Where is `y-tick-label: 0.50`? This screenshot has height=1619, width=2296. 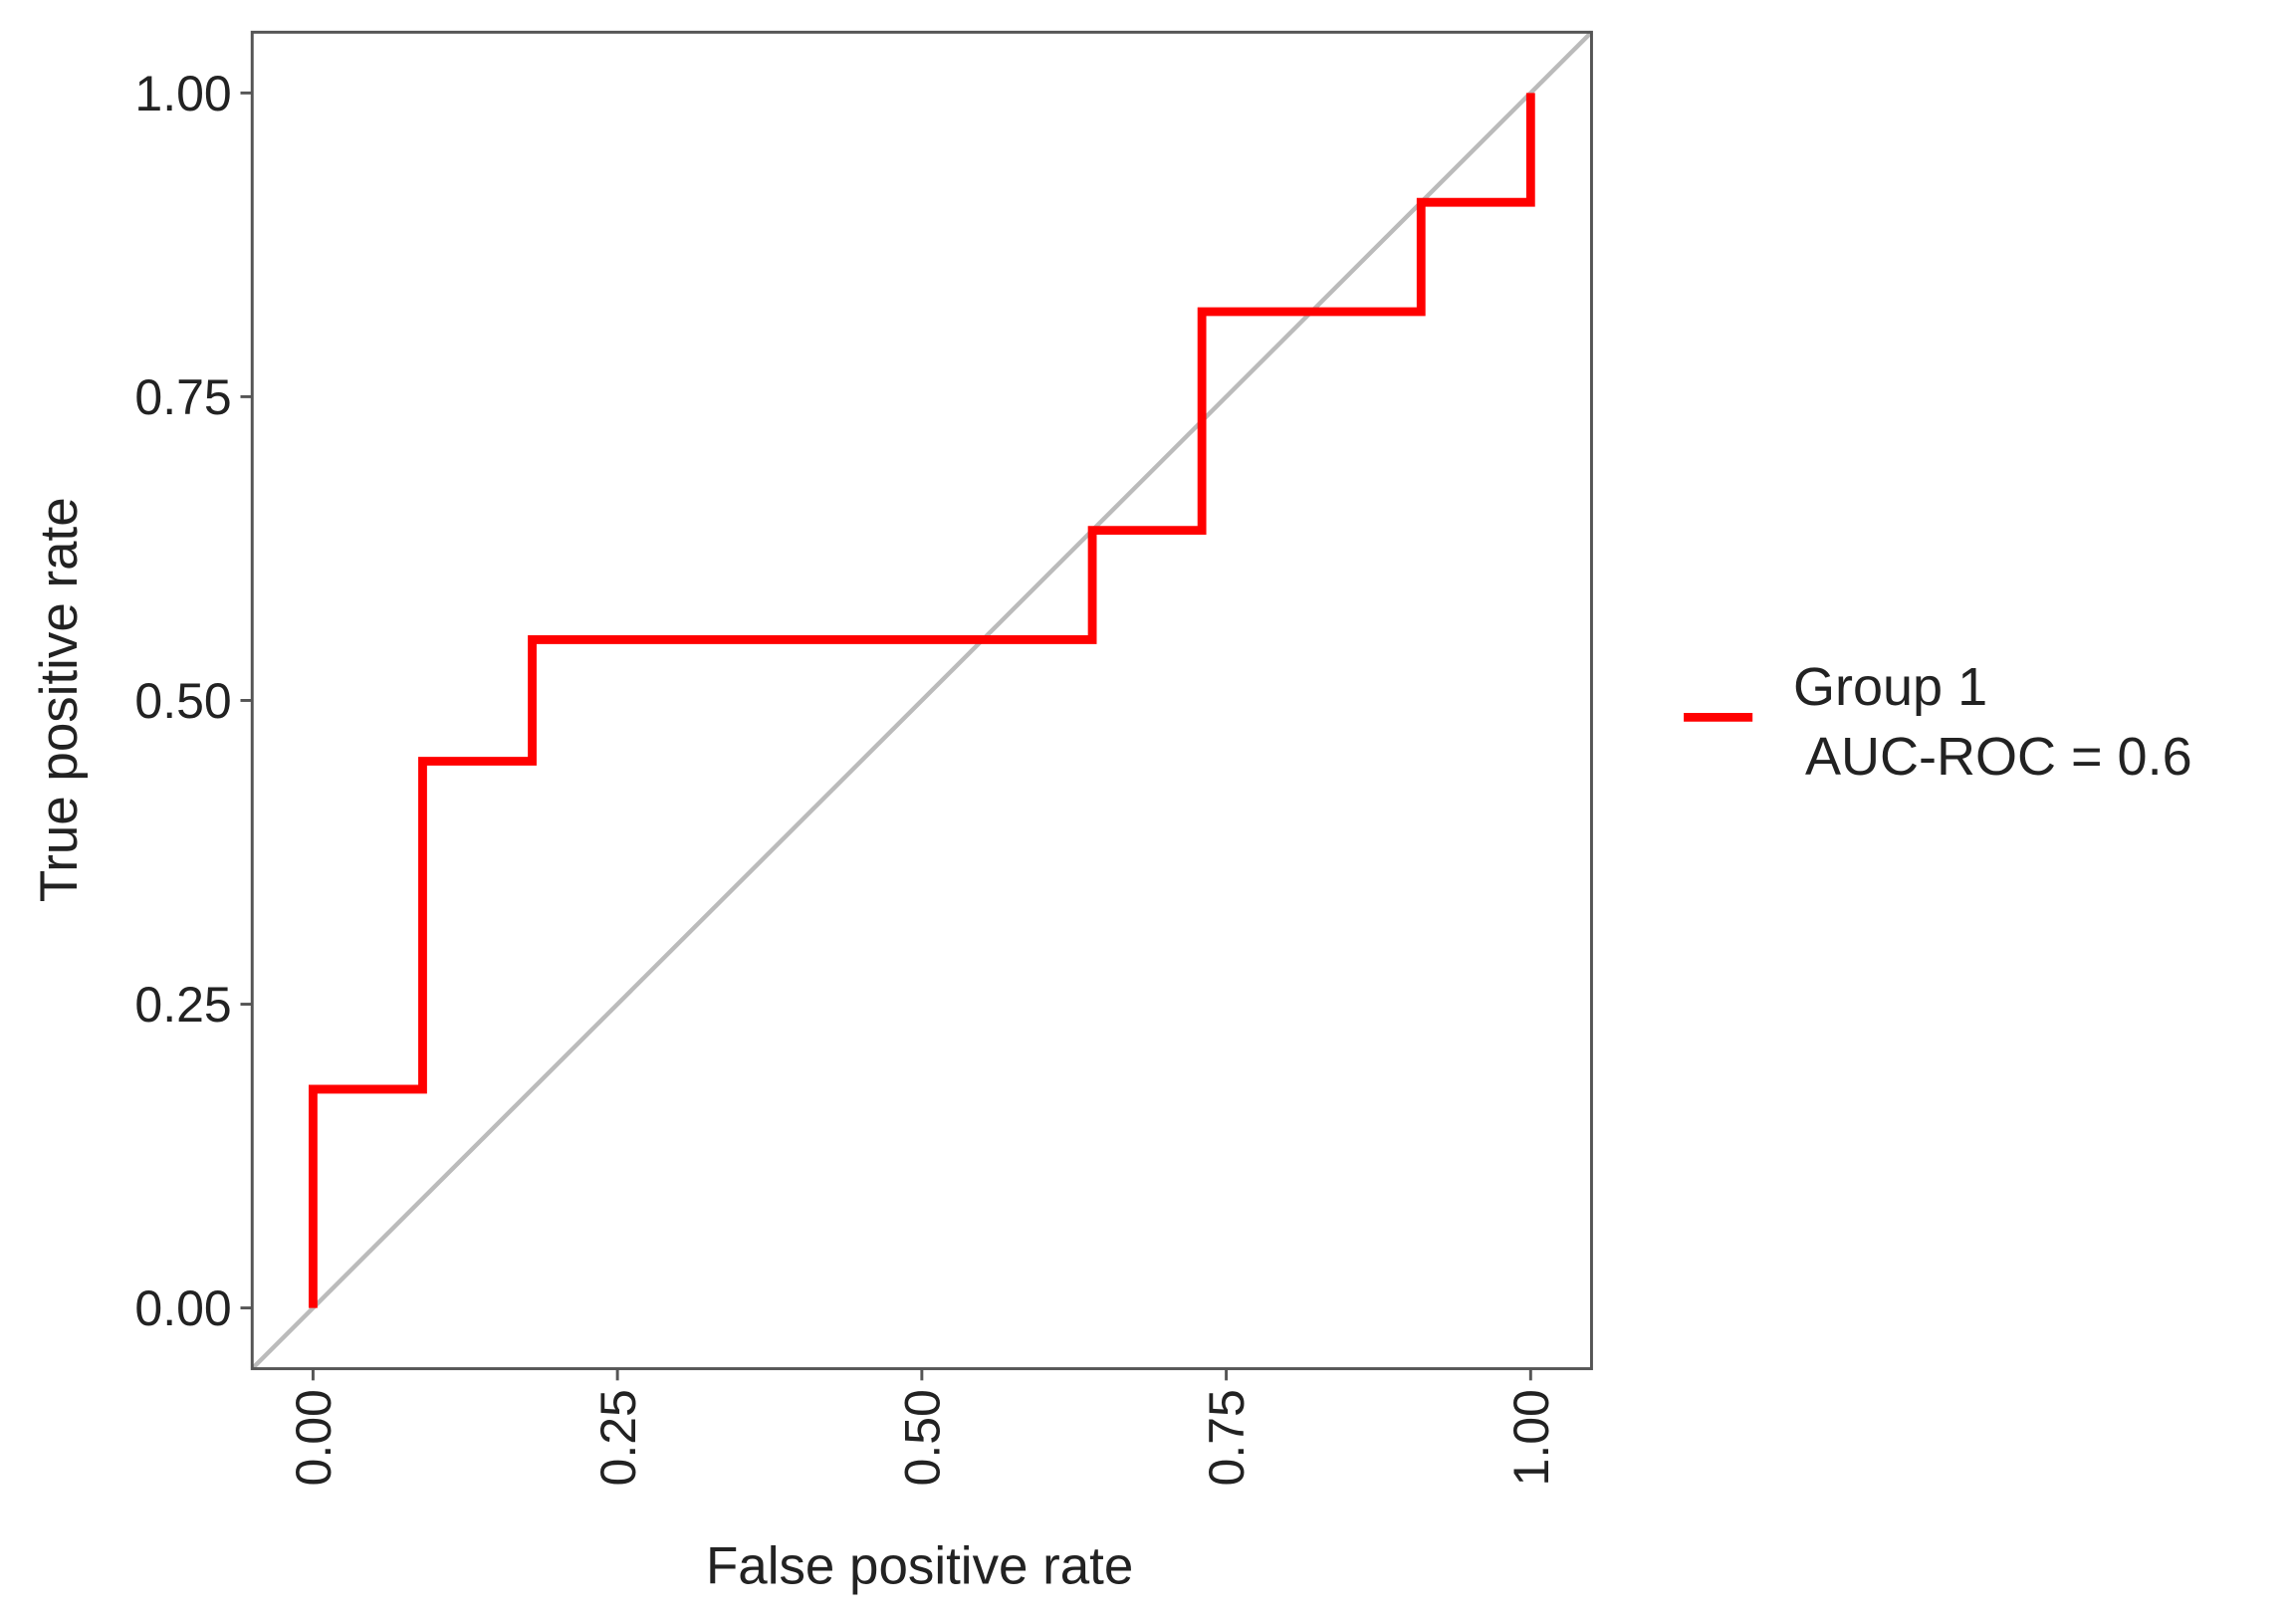 y-tick-label: 0.50 is located at coordinates (182, 701).